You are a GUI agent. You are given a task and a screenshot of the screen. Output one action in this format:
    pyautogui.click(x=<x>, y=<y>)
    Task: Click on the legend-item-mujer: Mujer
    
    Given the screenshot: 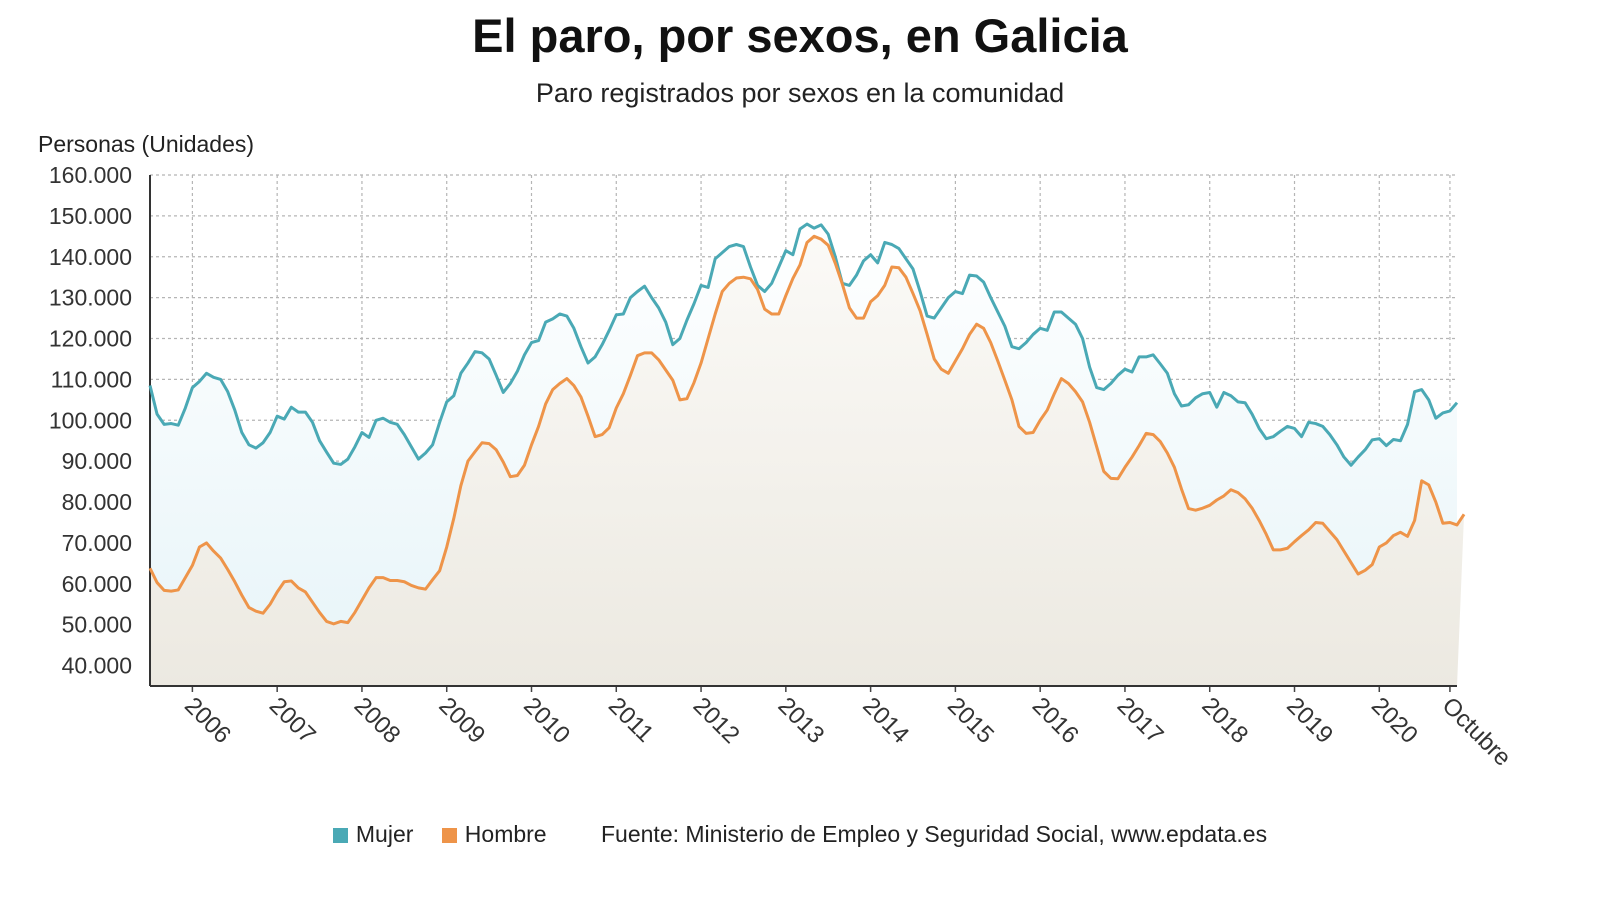 What is the action you would take?
    pyautogui.click(x=373, y=834)
    